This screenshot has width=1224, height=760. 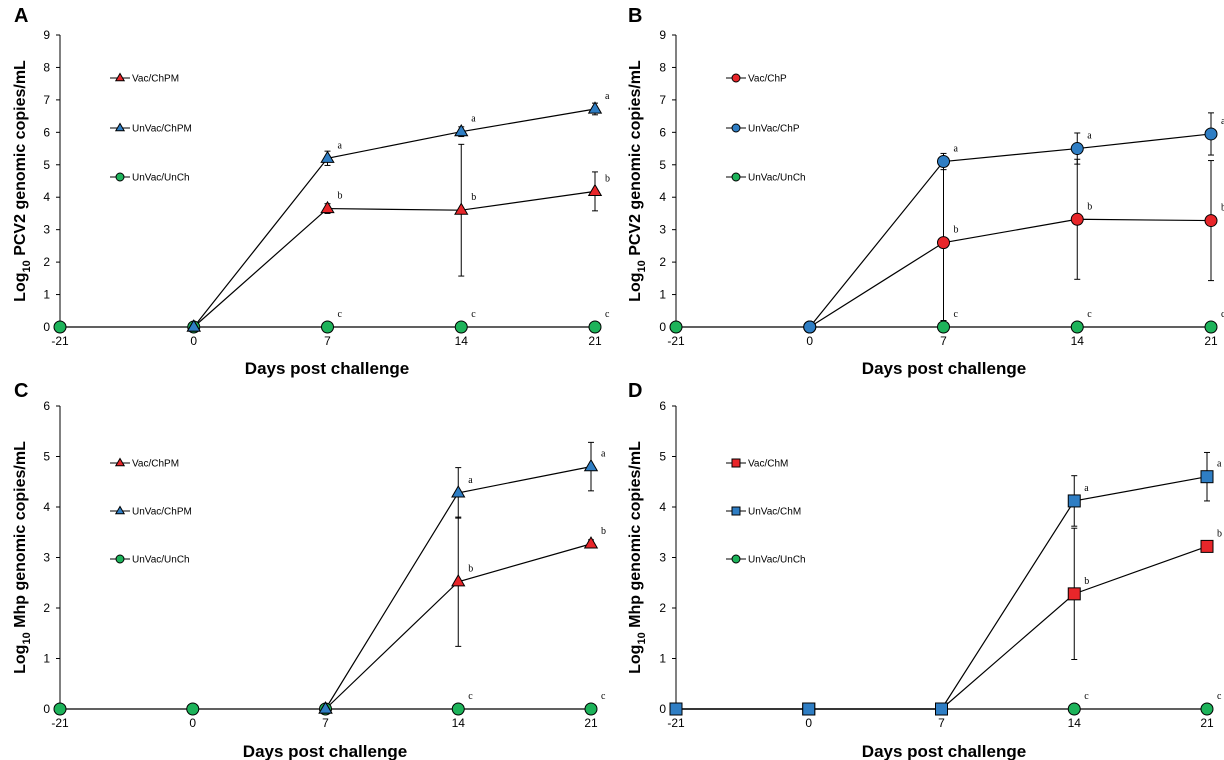 I want to click on panel-d-x-axis-title: Days post challenge, so click(x=944, y=751).